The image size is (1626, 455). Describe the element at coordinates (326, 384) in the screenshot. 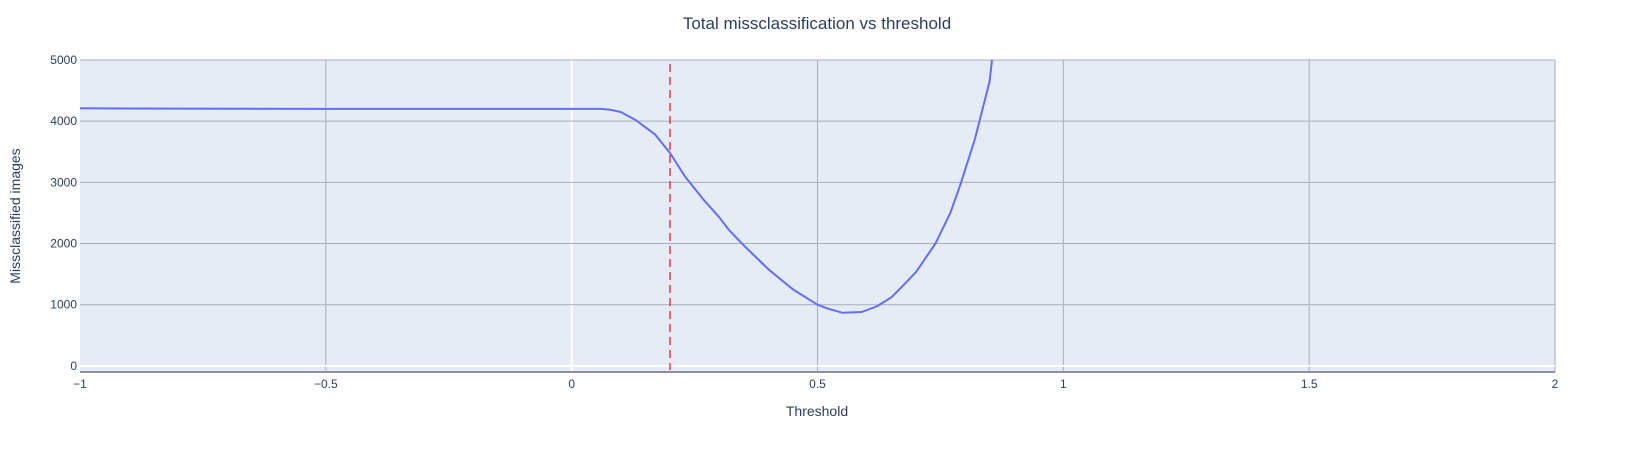

I see `x-tick-label: −0.5` at that location.